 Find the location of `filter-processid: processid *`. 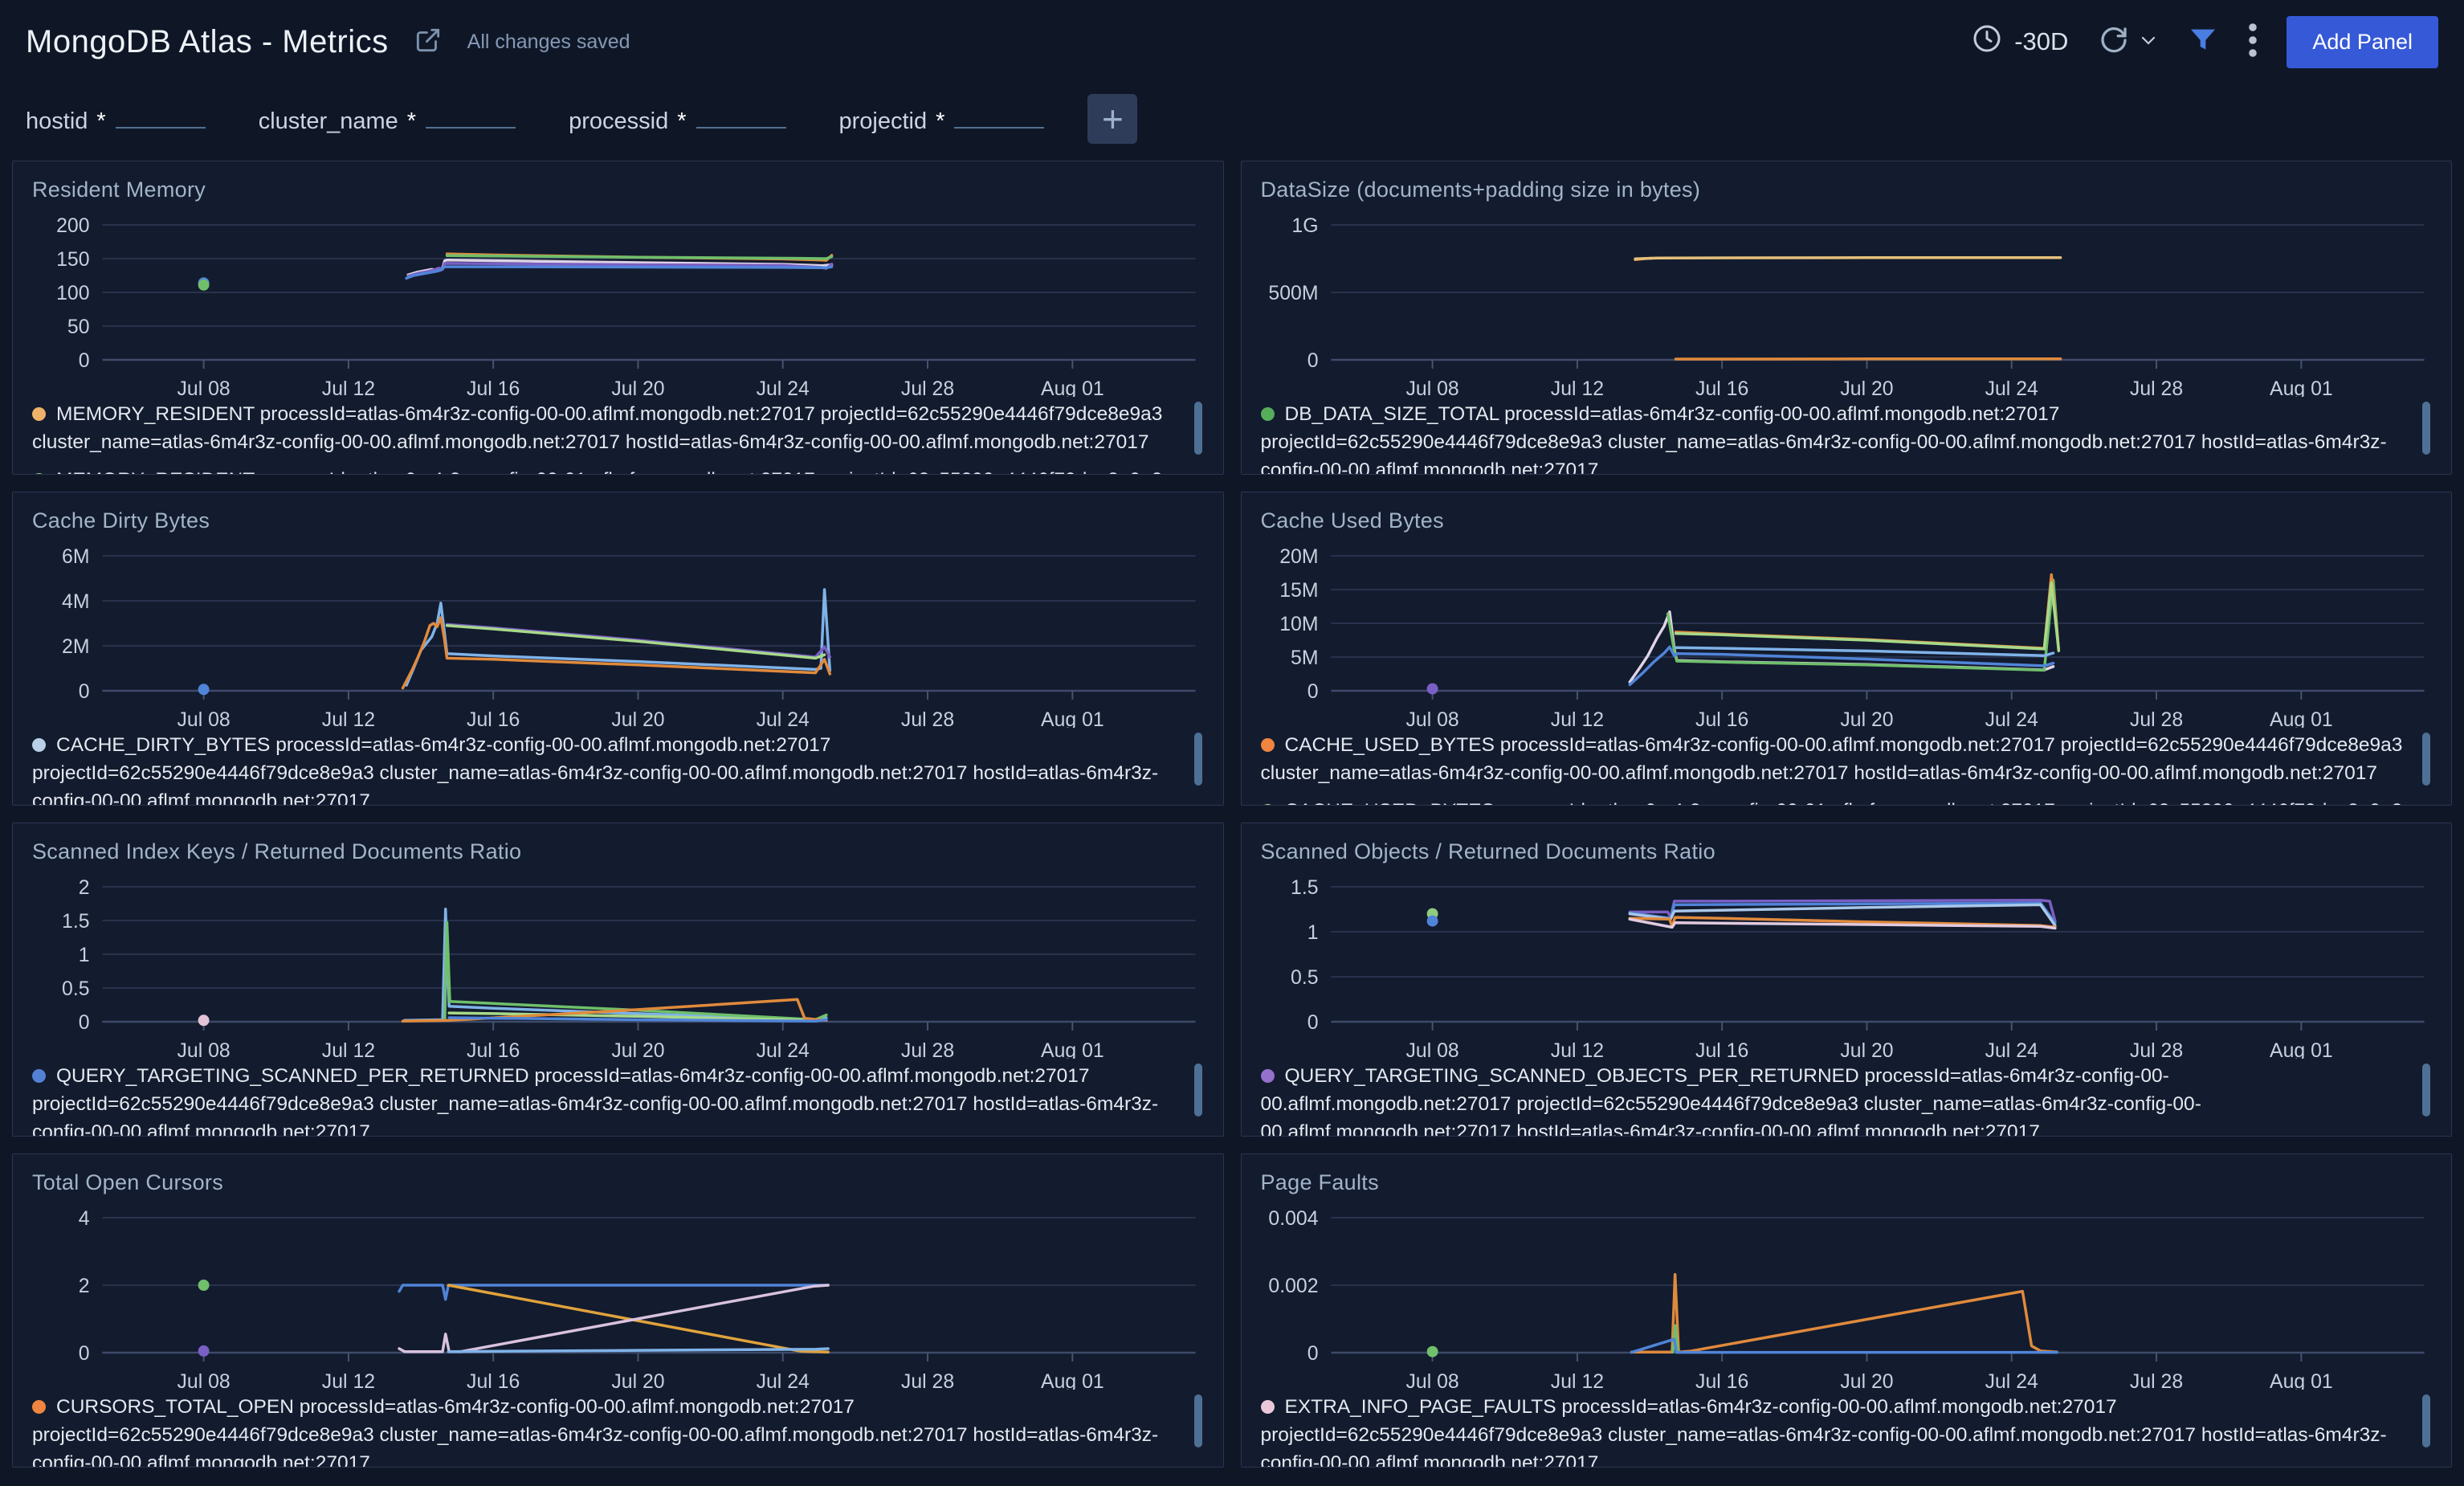

filter-processid: processid * is located at coordinates (677, 119).